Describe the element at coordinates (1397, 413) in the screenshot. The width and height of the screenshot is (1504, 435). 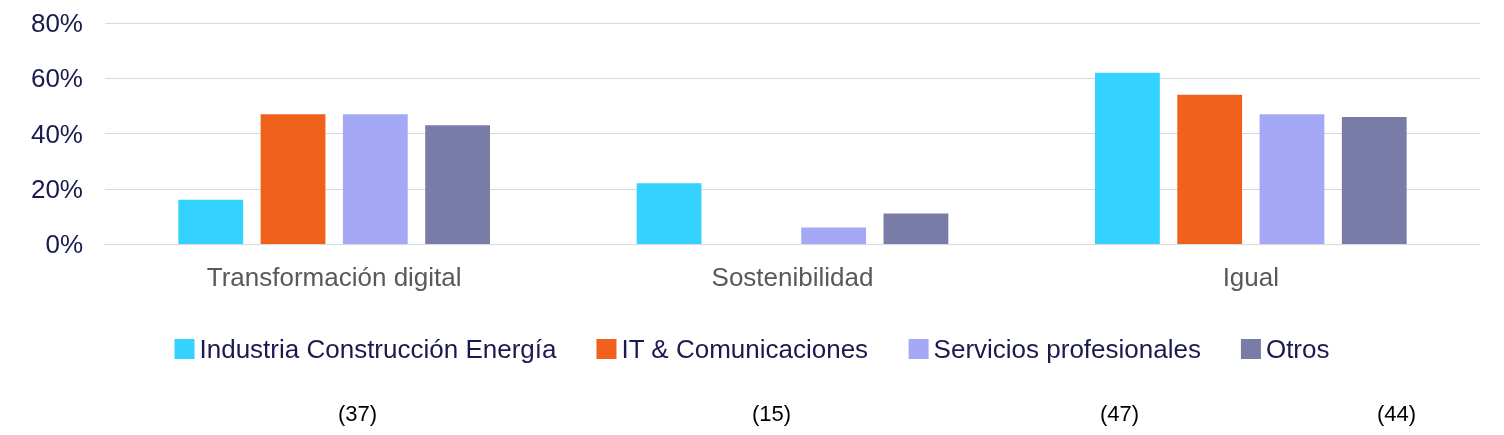
I see `text: (44)` at that location.